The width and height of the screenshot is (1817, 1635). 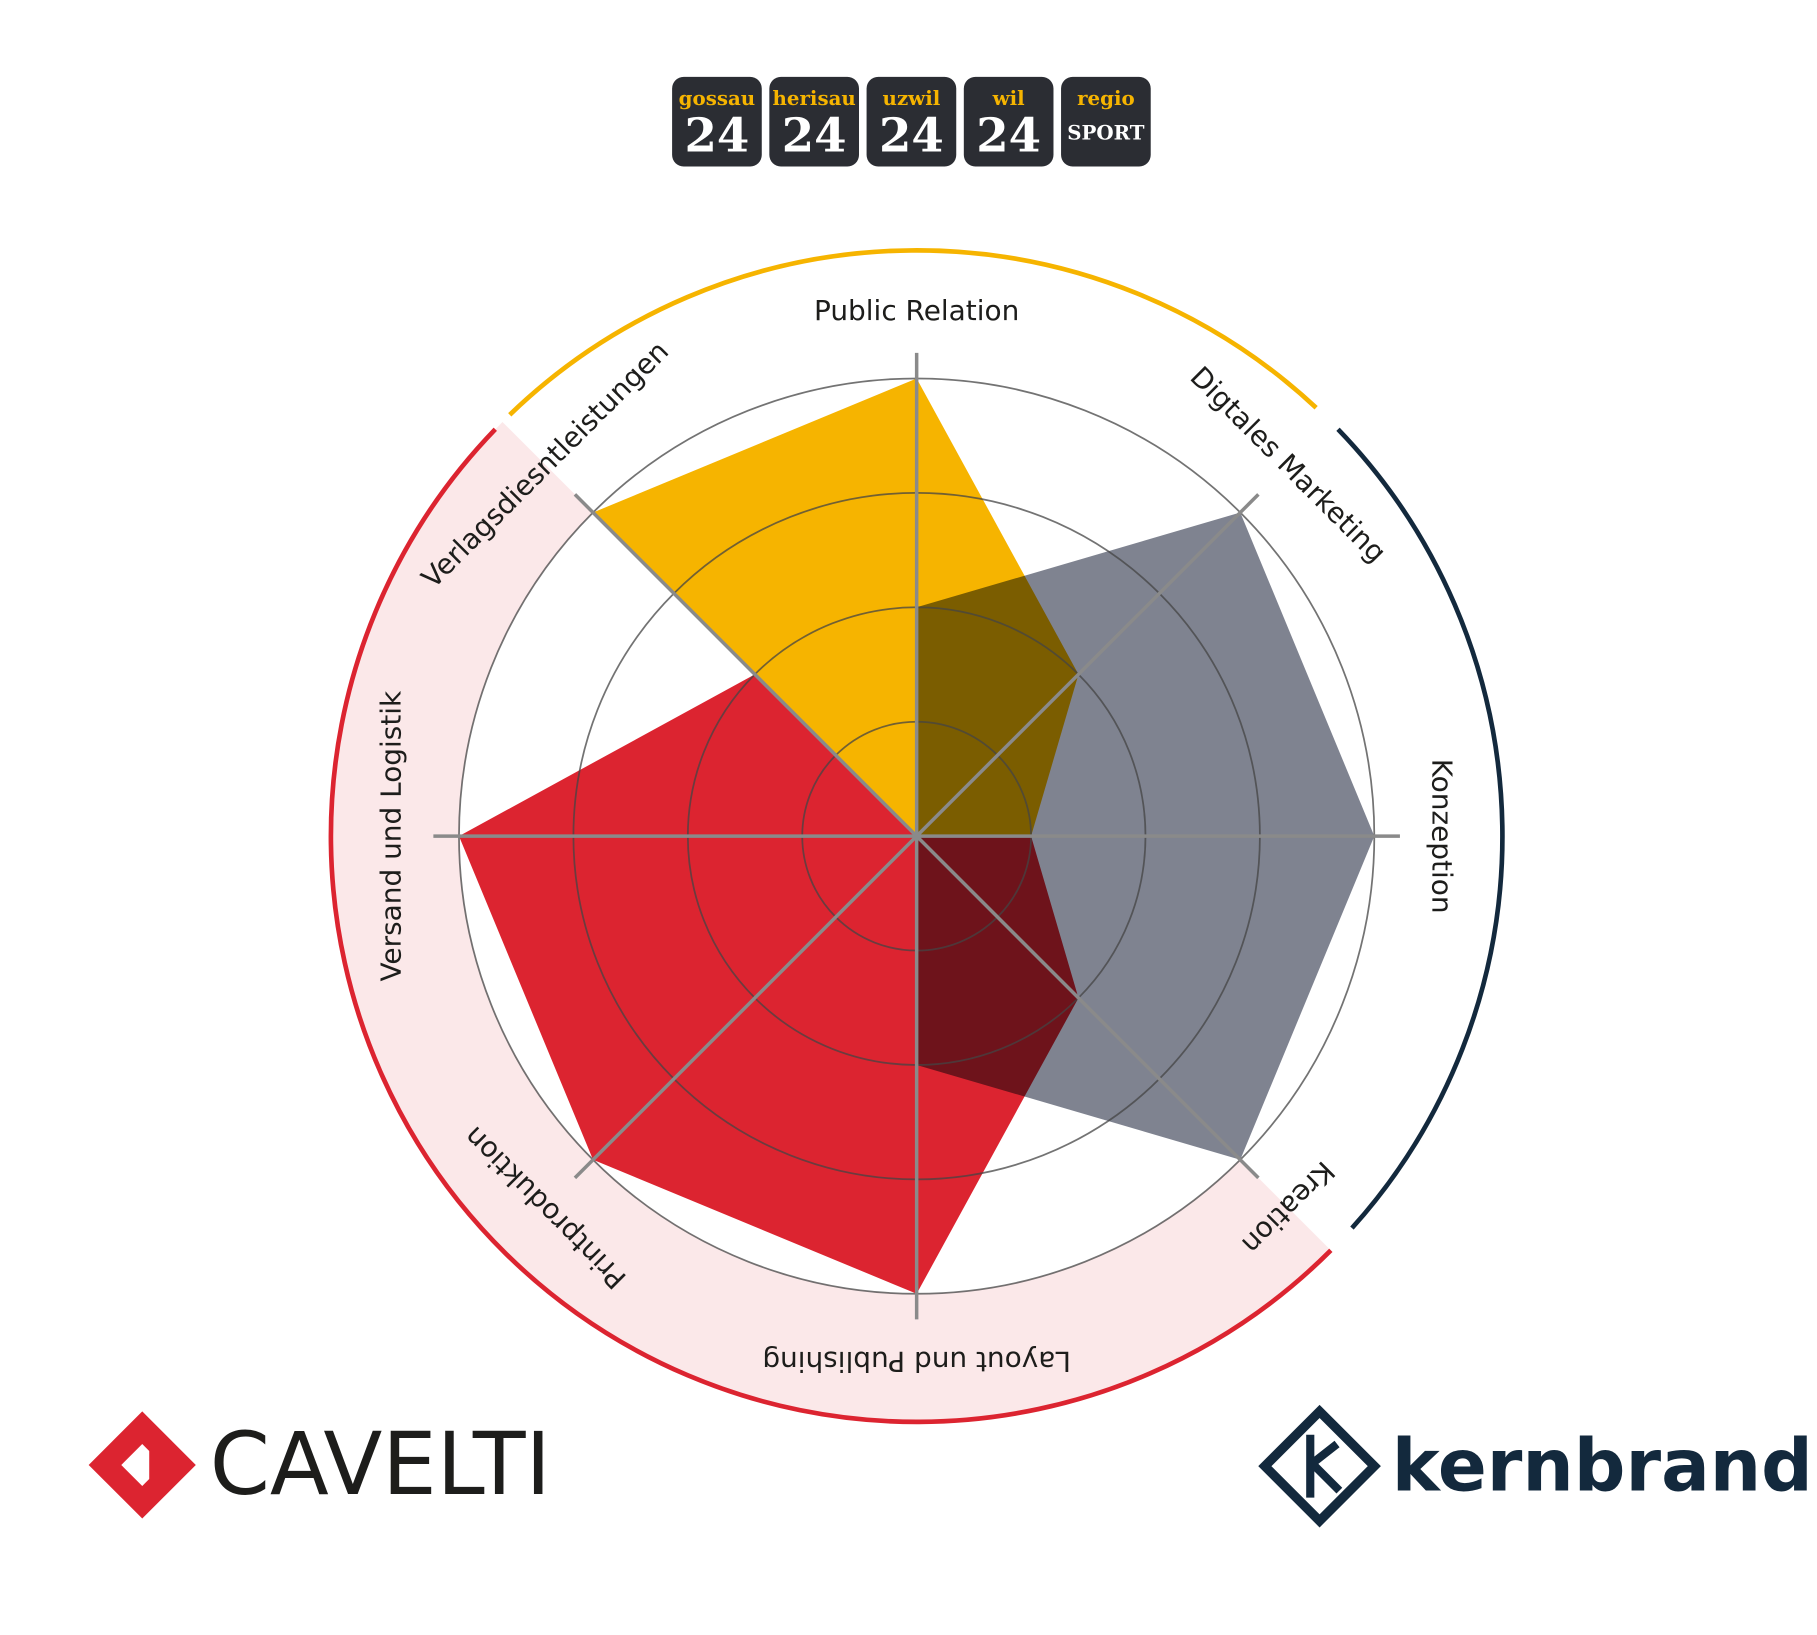 What do you see at coordinates (1420, 828) in the screenshot?
I see `arc-navy` at bounding box center [1420, 828].